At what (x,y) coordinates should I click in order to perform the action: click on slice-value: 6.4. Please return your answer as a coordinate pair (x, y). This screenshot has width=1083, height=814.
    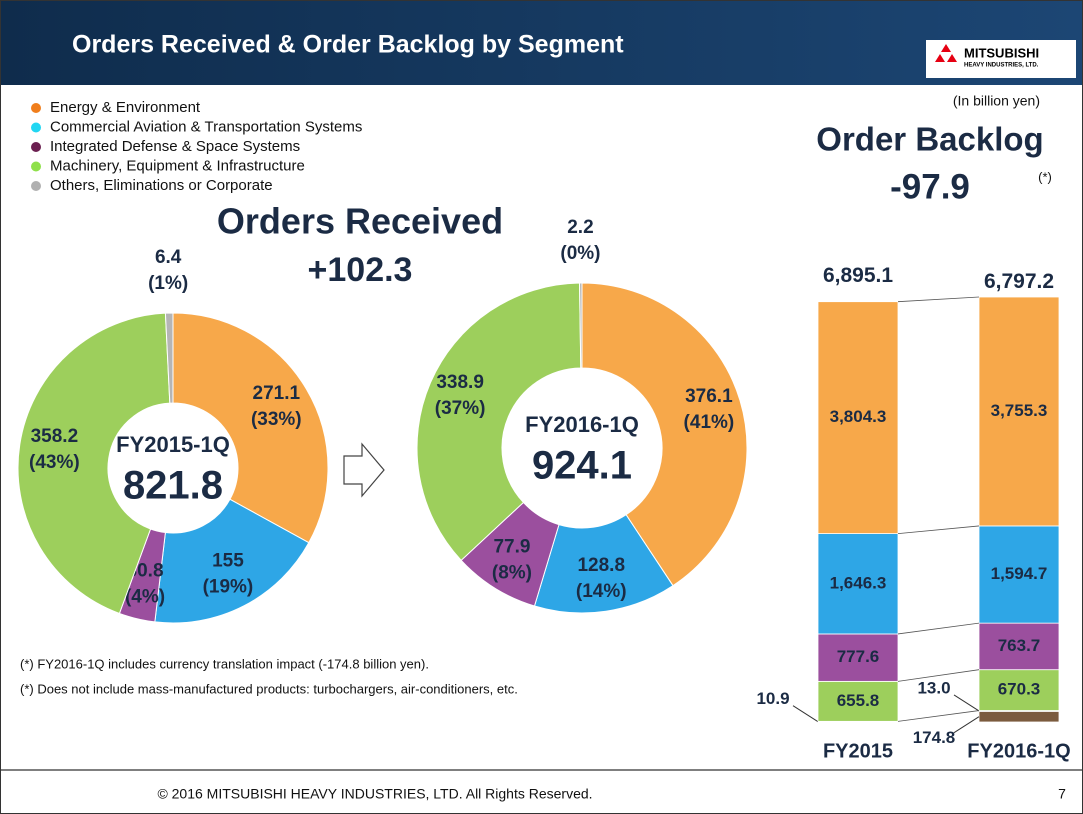
    Looking at the image, I should click on (168, 257).